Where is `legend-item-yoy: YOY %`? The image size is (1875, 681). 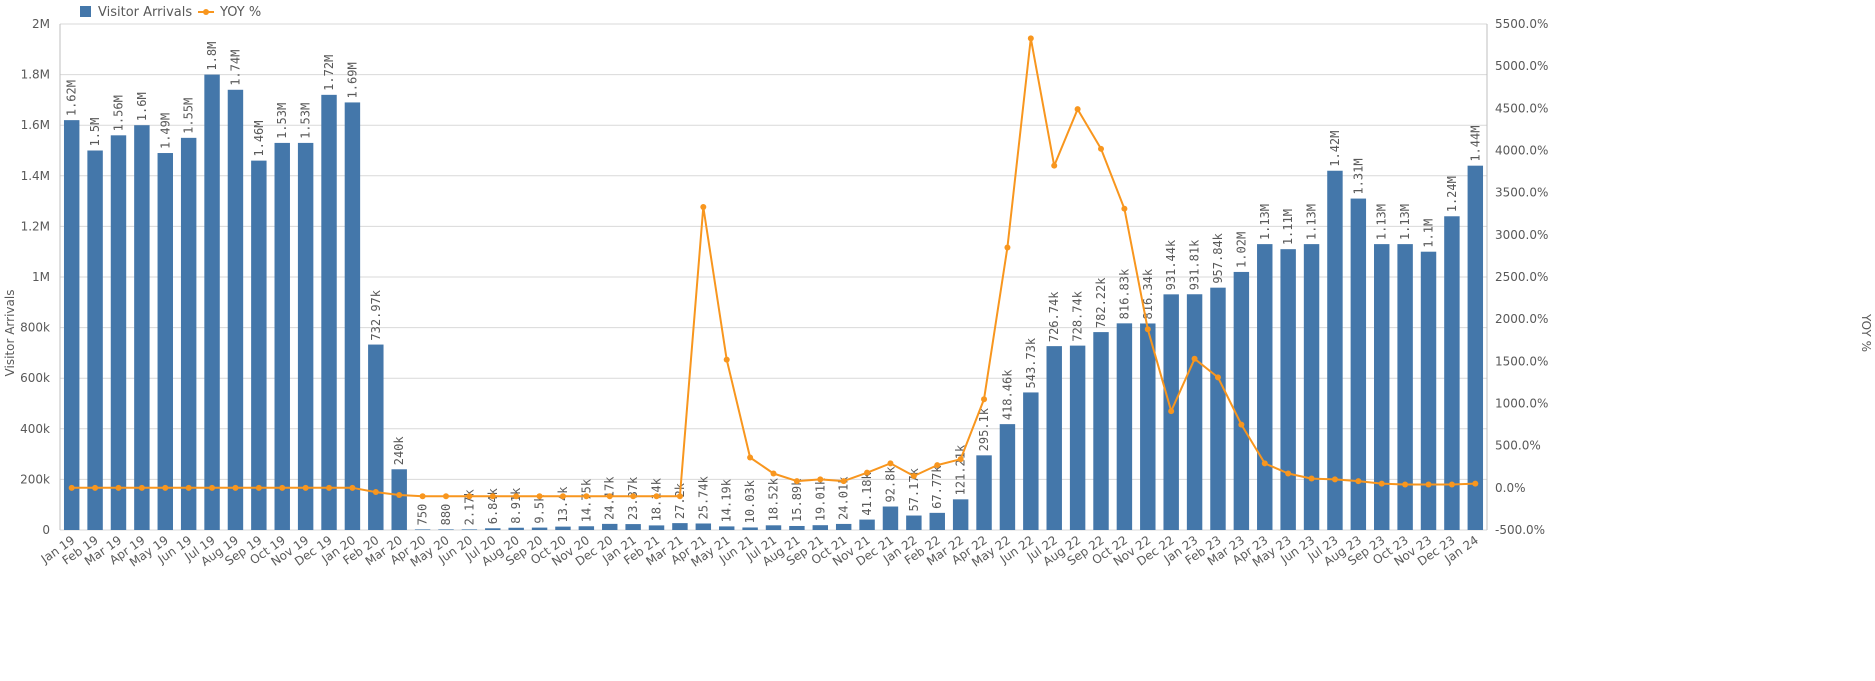
legend-item-yoy: YOY % is located at coordinates (229, 12).